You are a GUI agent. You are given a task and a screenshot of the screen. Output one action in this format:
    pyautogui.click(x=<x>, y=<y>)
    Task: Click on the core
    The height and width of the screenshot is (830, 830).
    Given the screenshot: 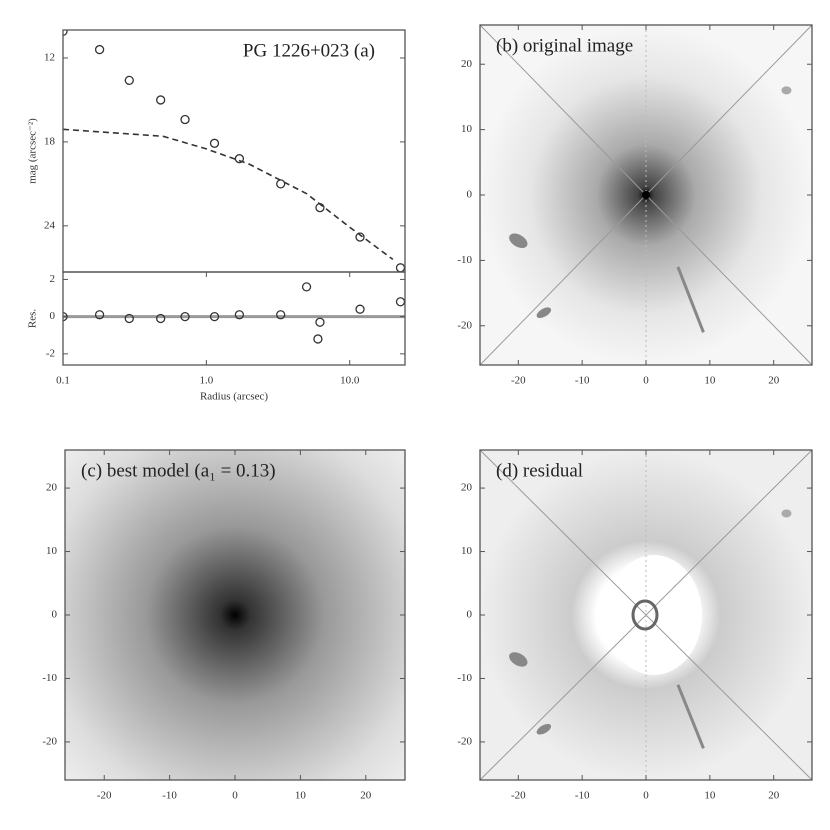 What is the action you would take?
    pyautogui.click(x=646, y=195)
    